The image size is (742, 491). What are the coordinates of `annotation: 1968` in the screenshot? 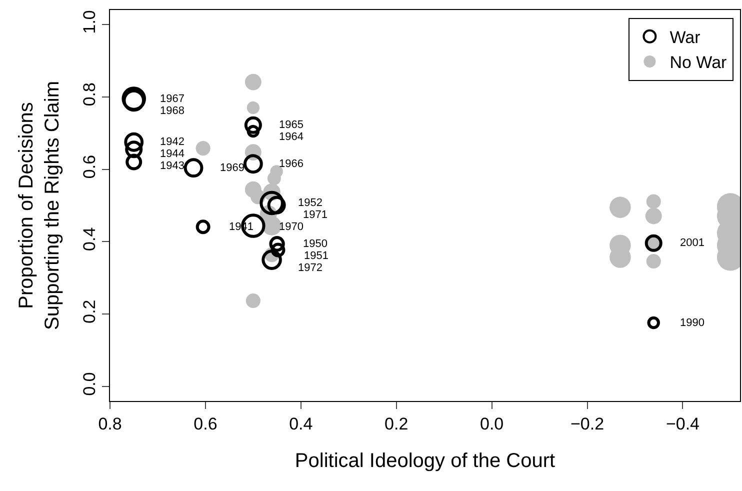 It's located at (172, 111).